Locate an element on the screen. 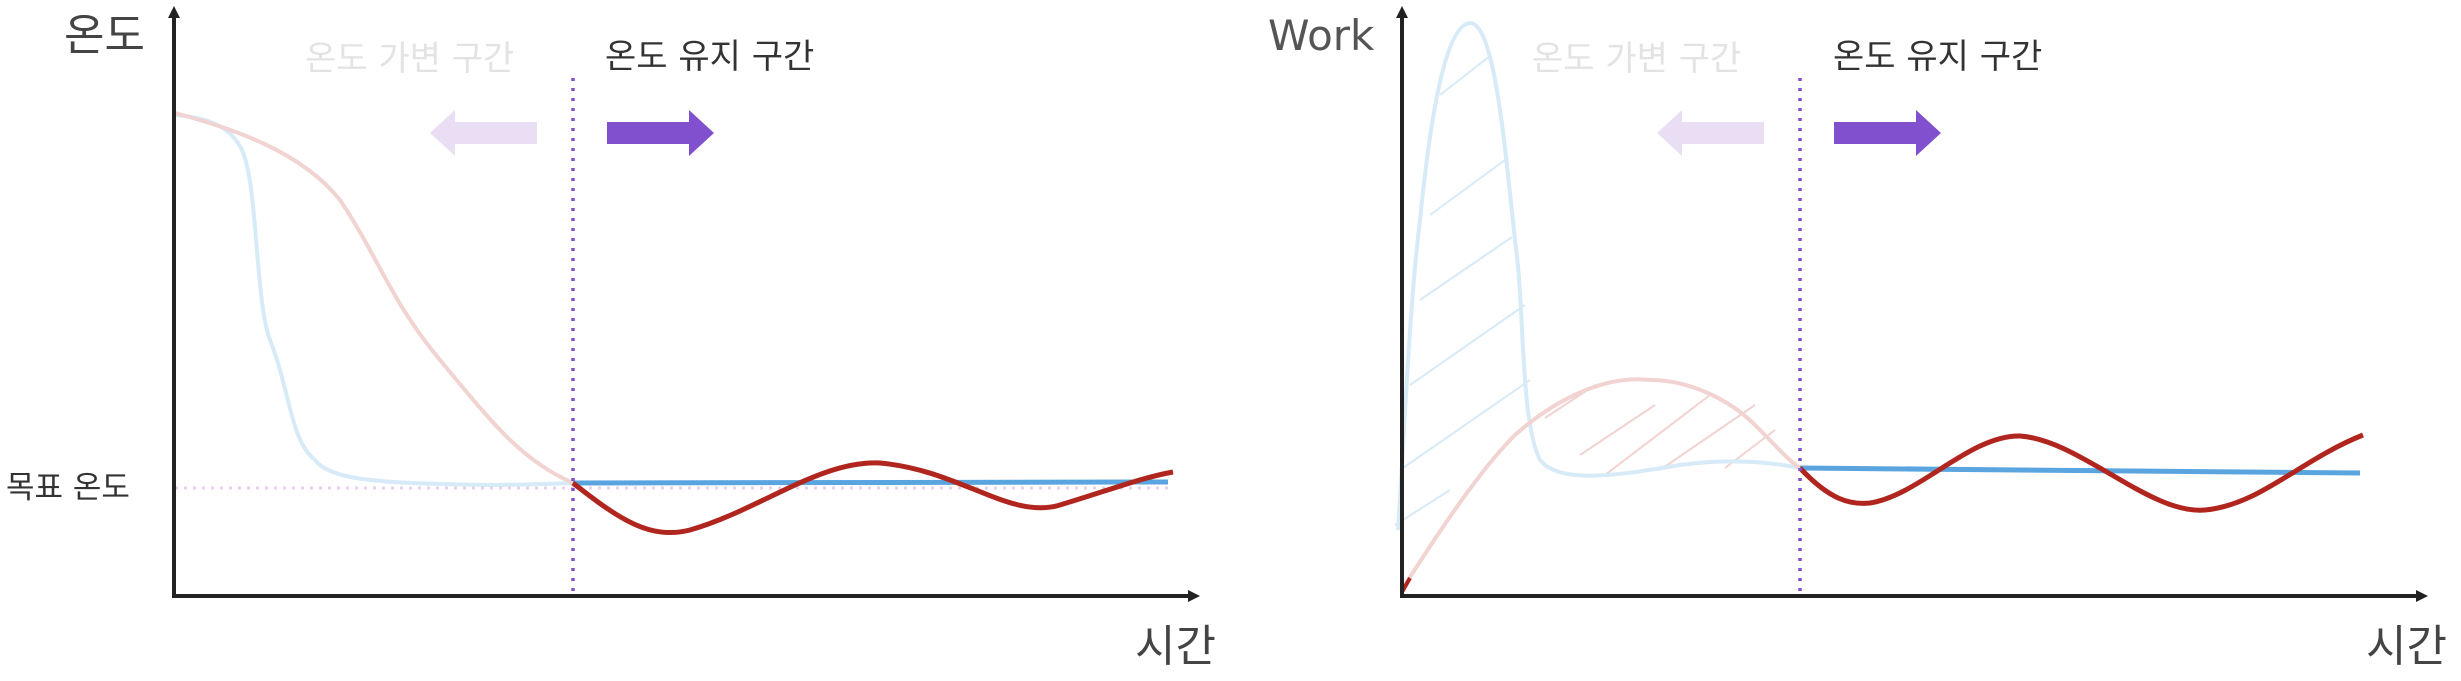  y-axis-label: Work is located at coordinates (1321, 35).